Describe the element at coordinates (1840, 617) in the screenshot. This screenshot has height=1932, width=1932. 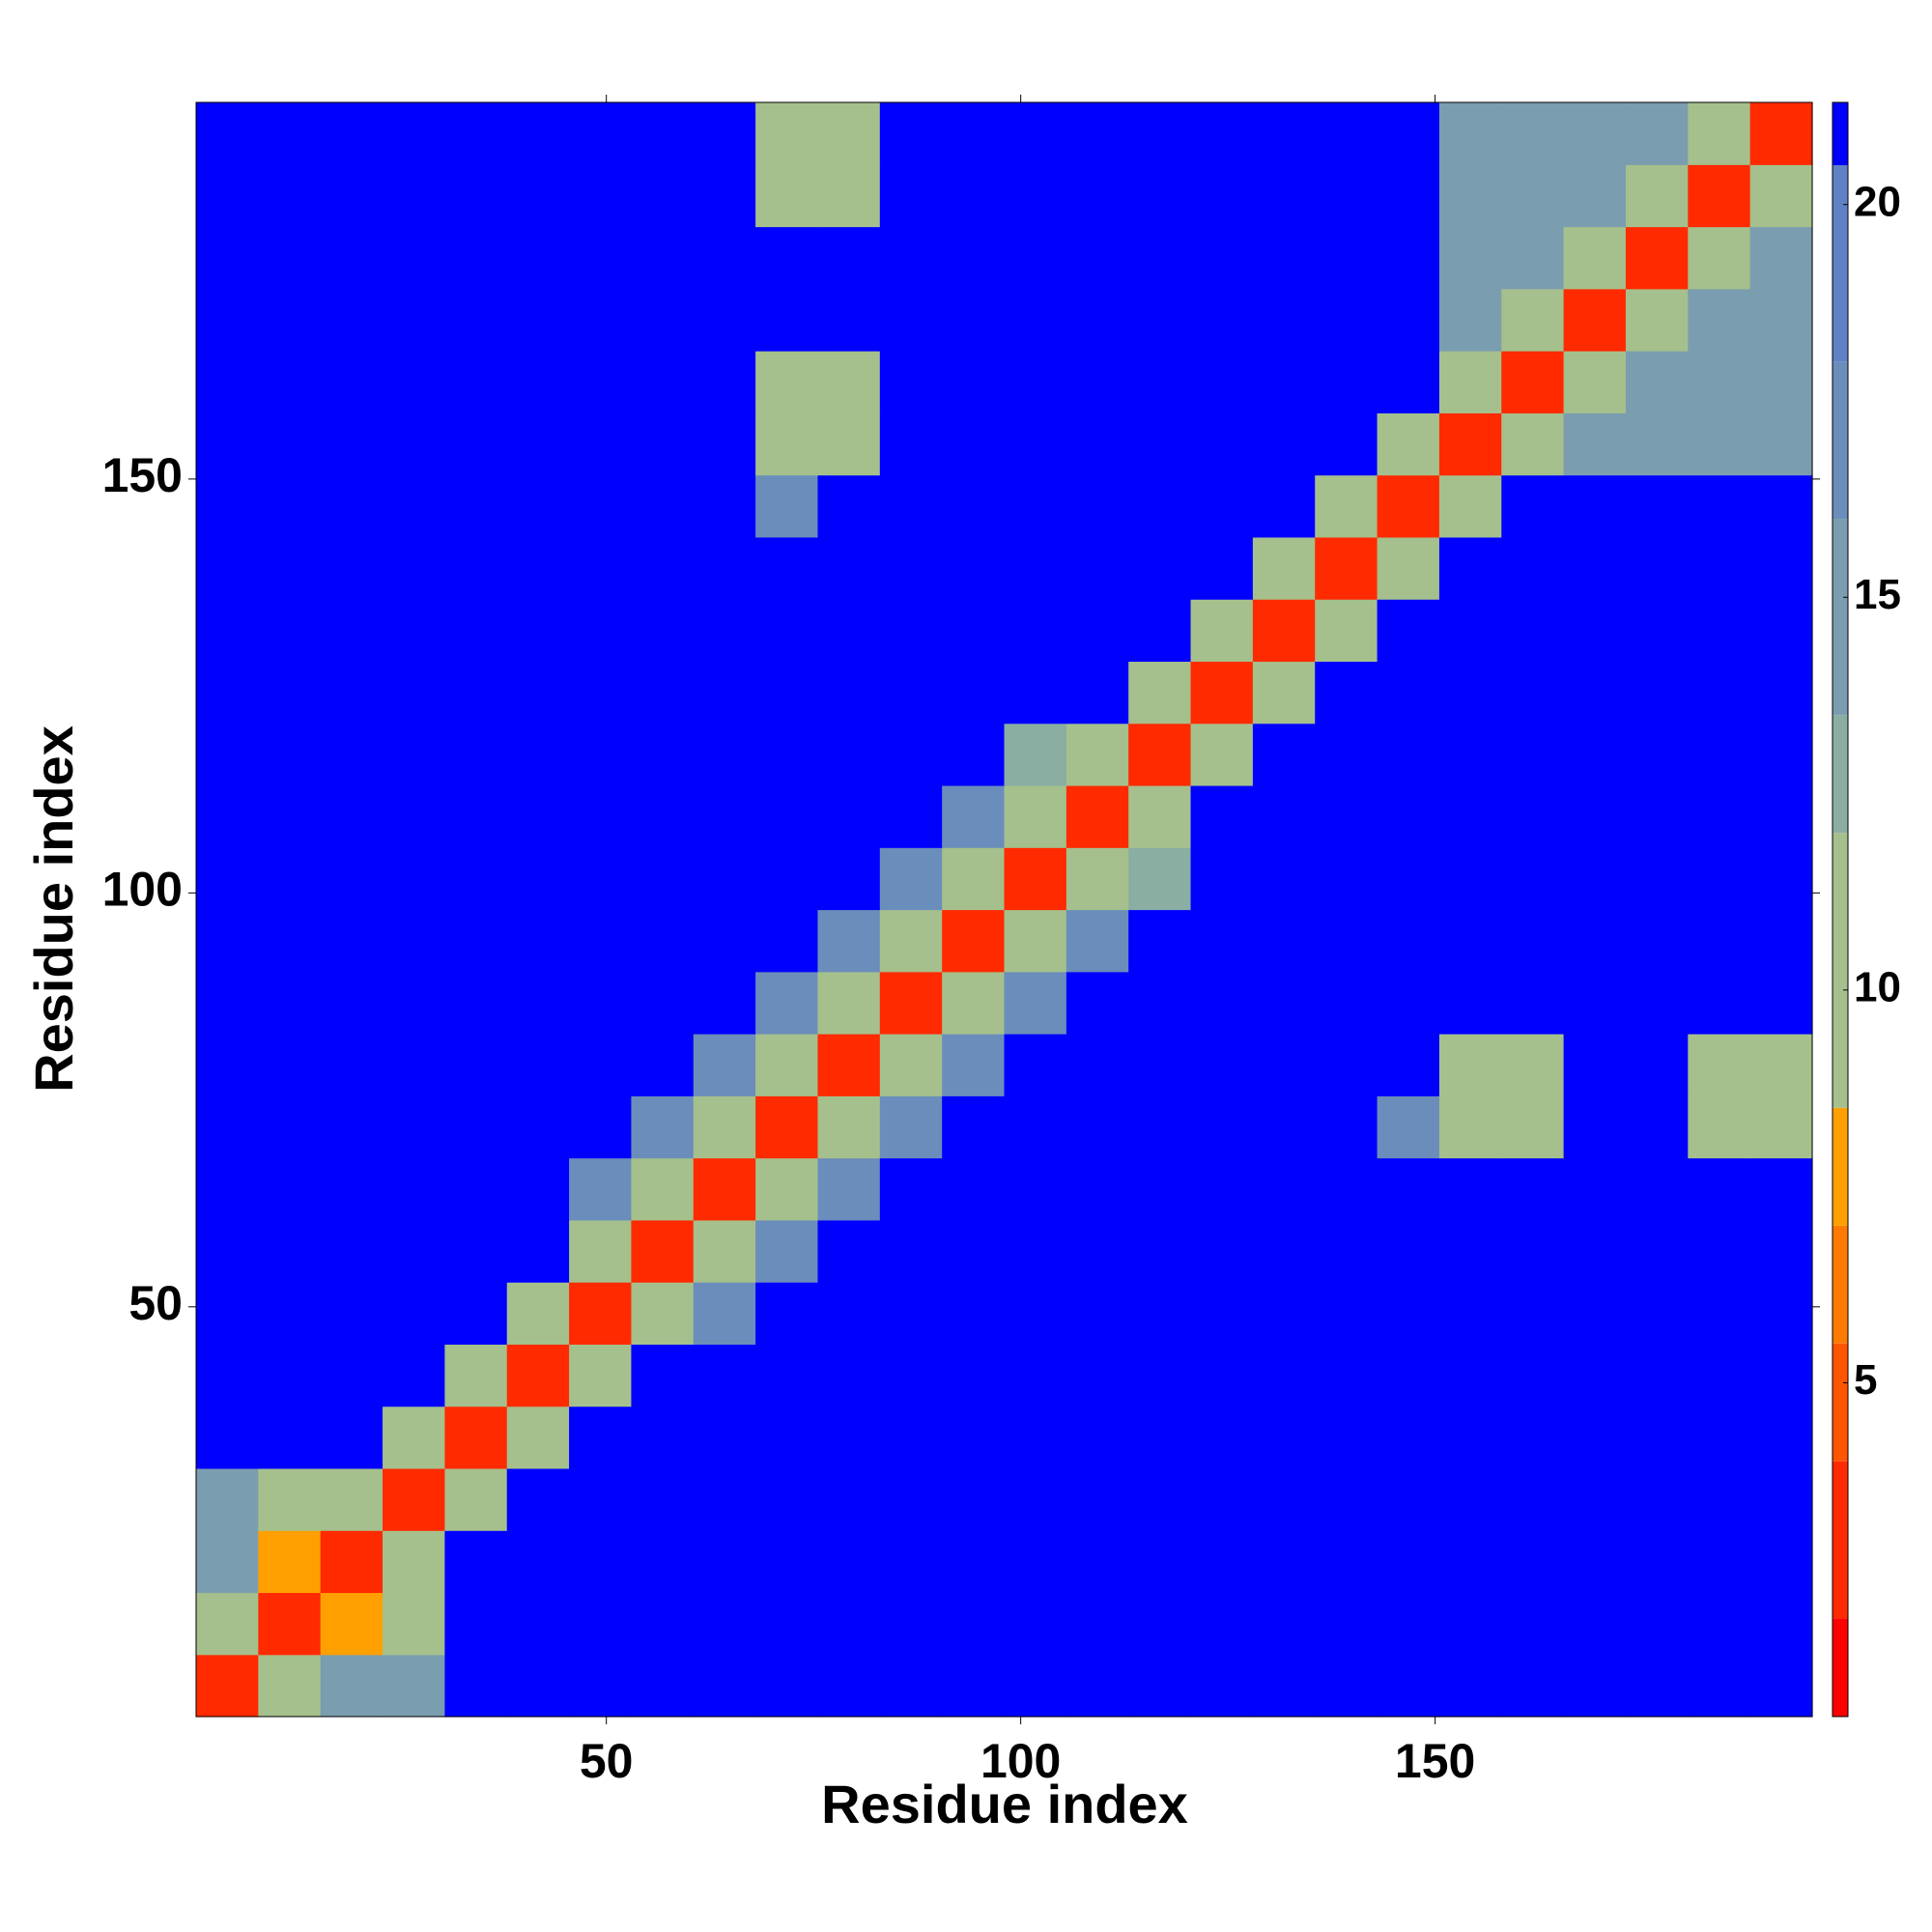
I see `colorbar-segment` at that location.